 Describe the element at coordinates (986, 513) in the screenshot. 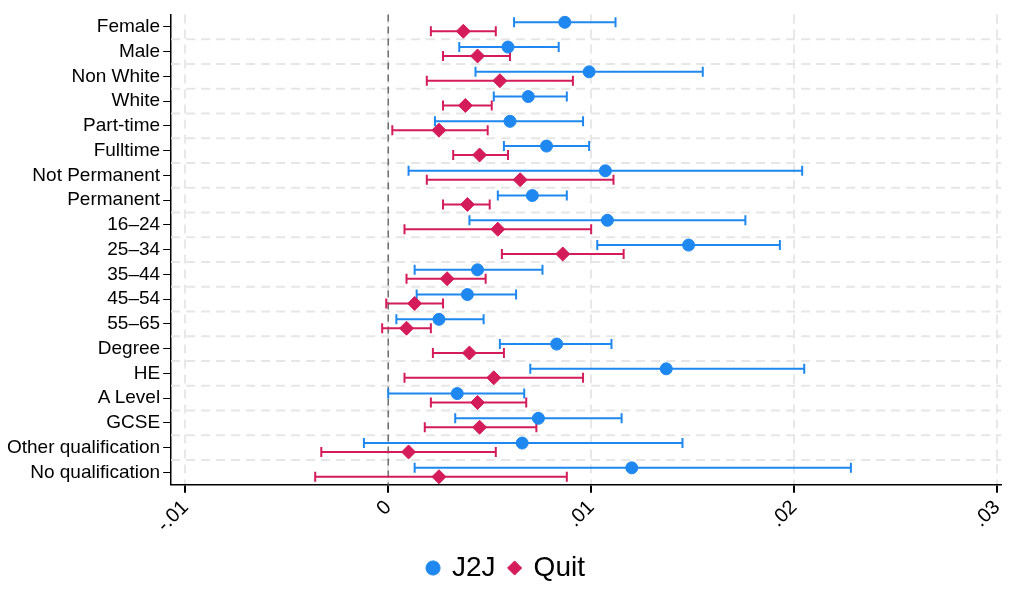

I see `x-tick-label: .03` at that location.